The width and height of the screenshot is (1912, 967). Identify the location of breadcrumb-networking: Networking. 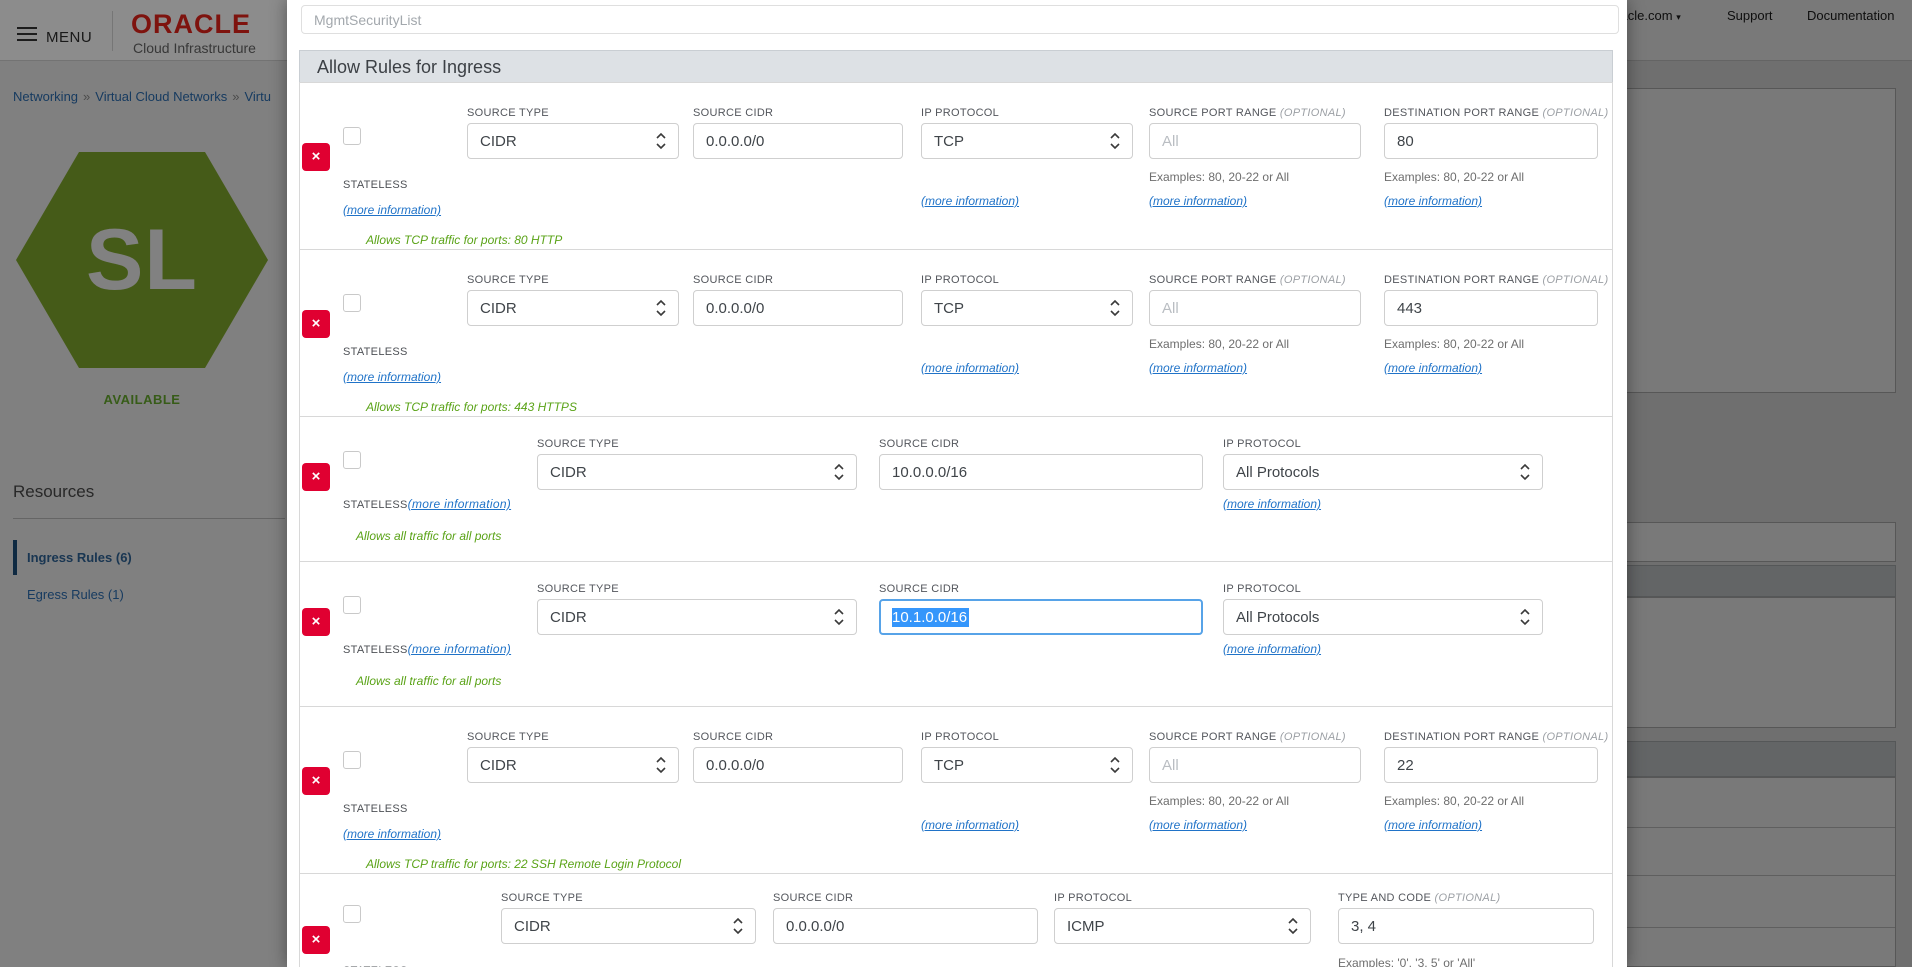
(46, 96).